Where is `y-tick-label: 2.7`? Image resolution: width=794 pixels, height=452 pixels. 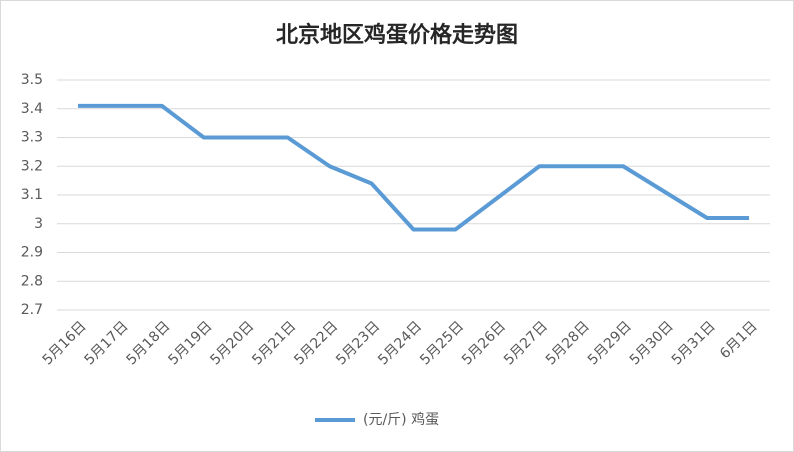
y-tick-label: 2.7 is located at coordinates (32, 310).